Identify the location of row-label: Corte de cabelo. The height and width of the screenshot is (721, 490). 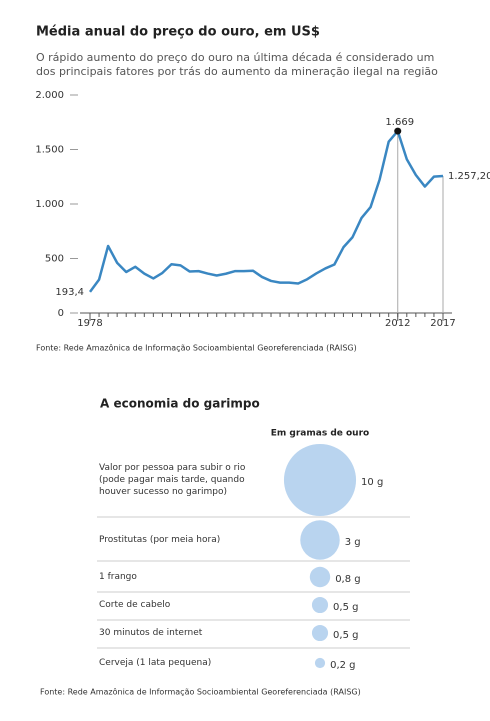
(135, 605).